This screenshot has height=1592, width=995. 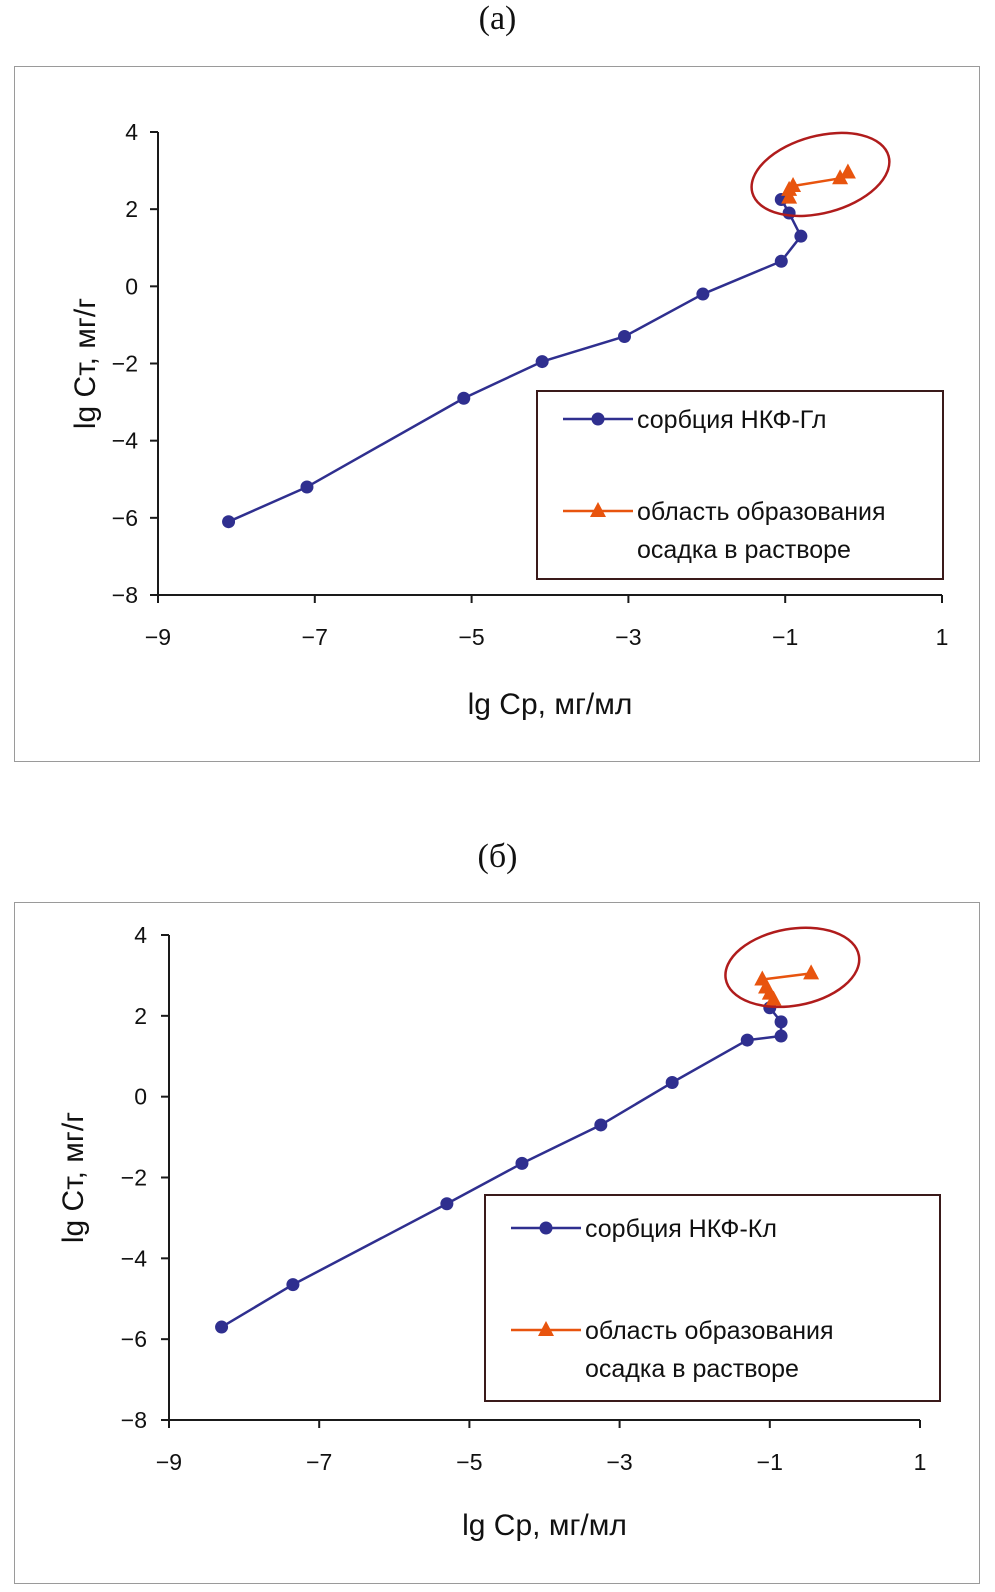 What do you see at coordinates (497, 18) in the screenshot?
I see `panel-label-a: (а)` at bounding box center [497, 18].